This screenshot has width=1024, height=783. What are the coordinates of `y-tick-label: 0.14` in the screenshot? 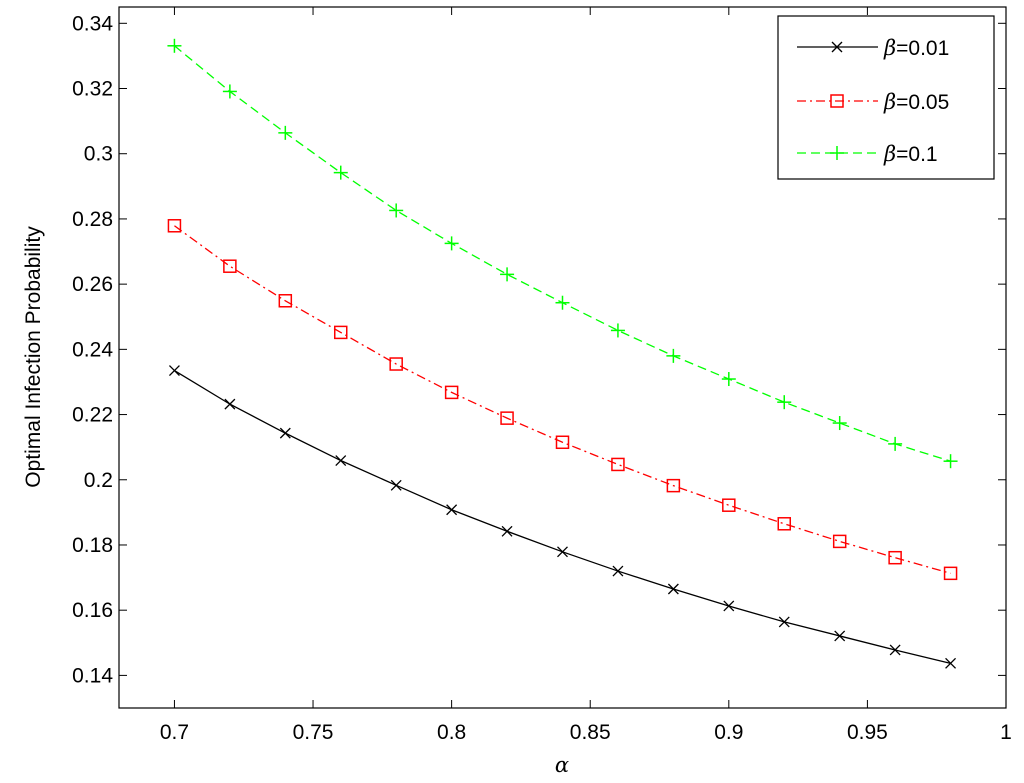 It's located at (92, 675).